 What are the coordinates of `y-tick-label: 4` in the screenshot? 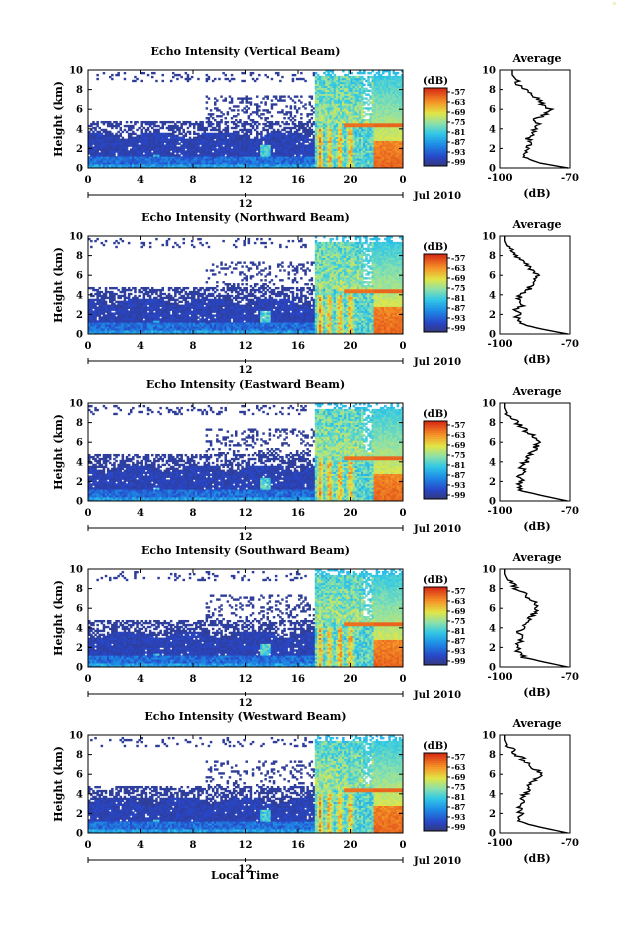 It's located at (79, 129).